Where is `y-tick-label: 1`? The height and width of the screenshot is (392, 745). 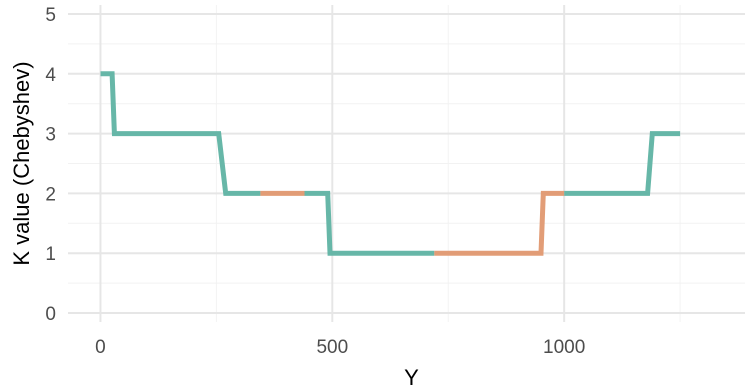 y-tick-label: 1 is located at coordinates (50, 254).